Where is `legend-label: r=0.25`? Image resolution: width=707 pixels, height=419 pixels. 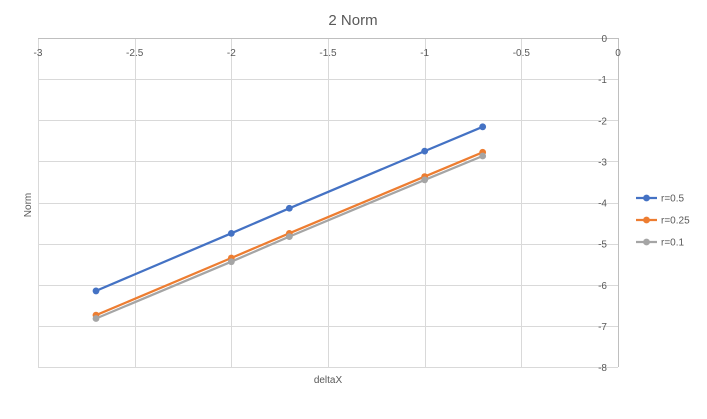
legend-label: r=0.25 is located at coordinates (675, 221).